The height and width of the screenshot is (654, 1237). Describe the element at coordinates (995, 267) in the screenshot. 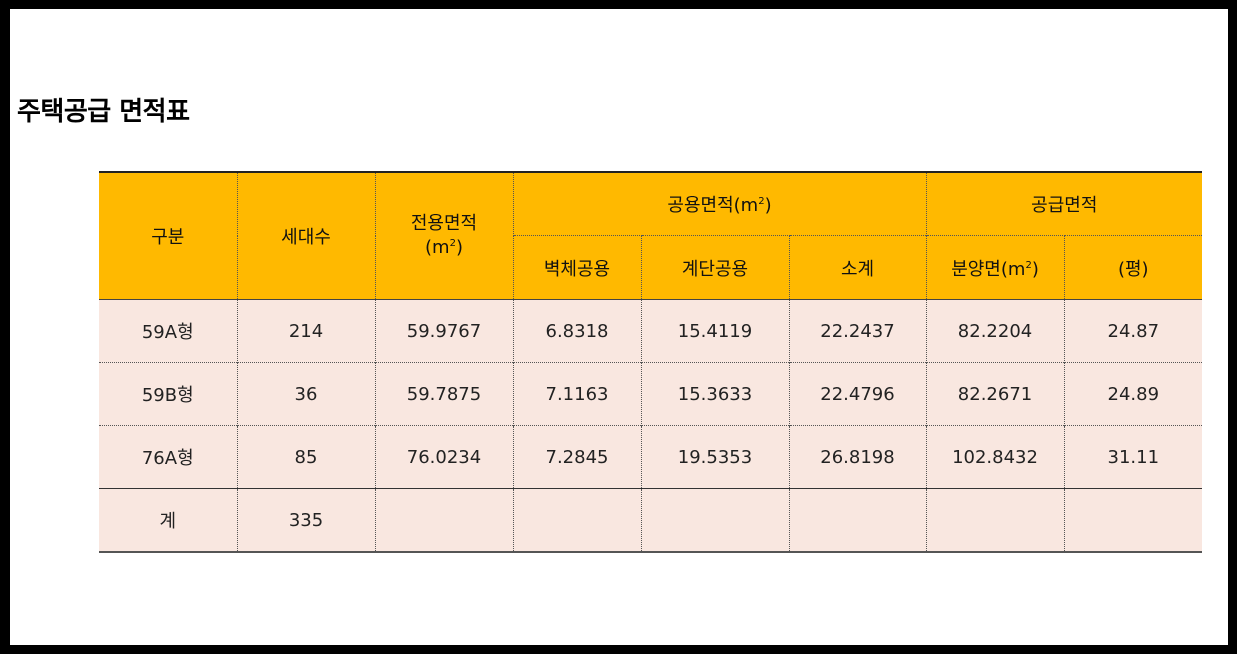

I see `col-header-sale-area: 분양면(m2)` at that location.